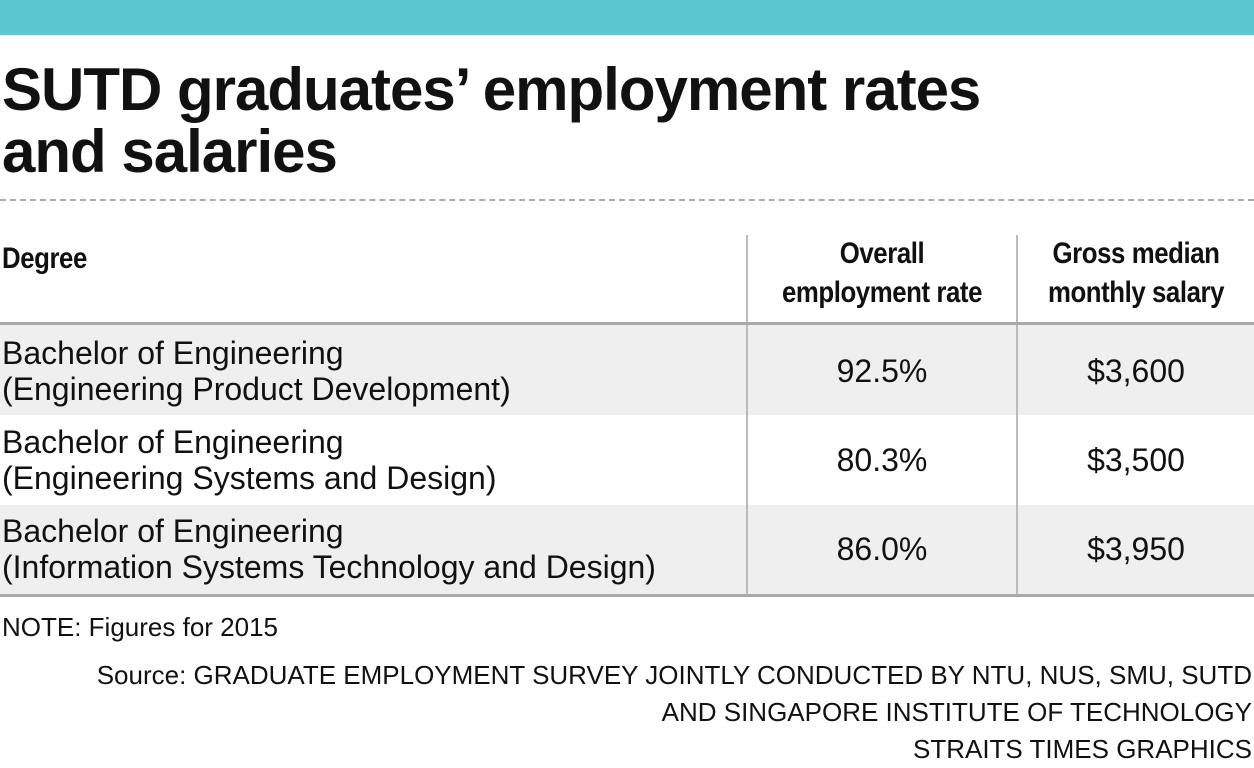  What do you see at coordinates (882, 253) in the screenshot?
I see `column-header: Overall` at bounding box center [882, 253].